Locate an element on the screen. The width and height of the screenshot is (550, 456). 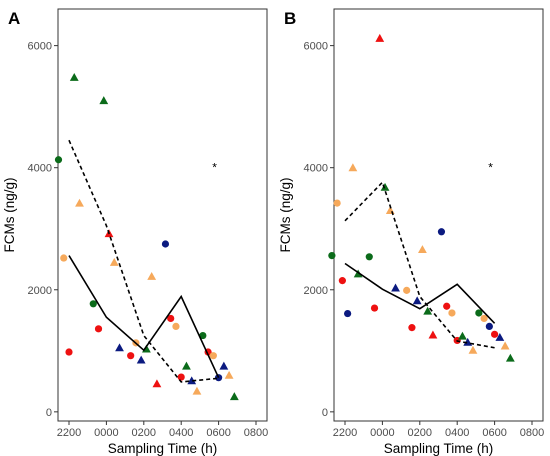
panel-a-y-axis-title: FCMs (ng/g) is located at coordinates (9, 214).